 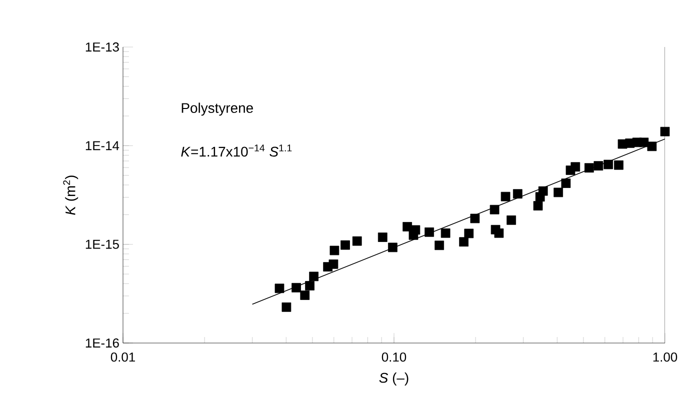 I want to click on annotation: Polystyrene, so click(x=217, y=109).